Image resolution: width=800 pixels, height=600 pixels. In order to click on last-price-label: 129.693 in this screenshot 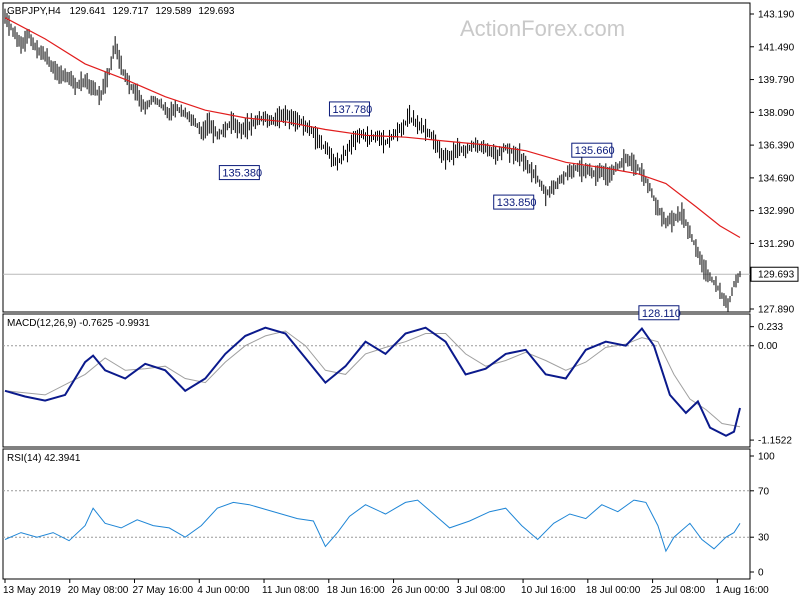, I will do `click(776, 275)`.